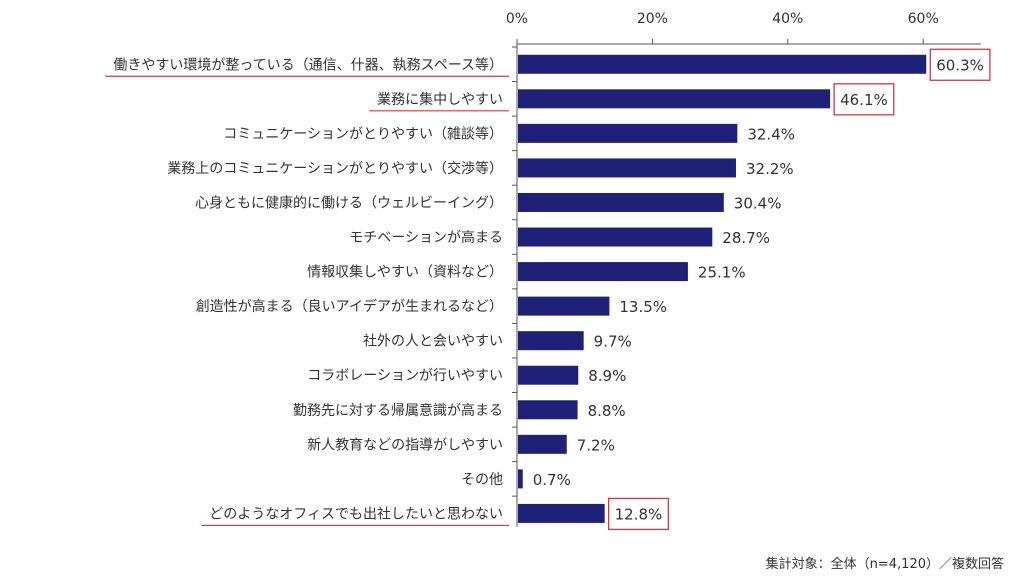 This screenshot has width=1024, height=582. I want to click on category-label: 業務上のコミュニケーションがとりやすい（交渉等）, so click(335, 168).